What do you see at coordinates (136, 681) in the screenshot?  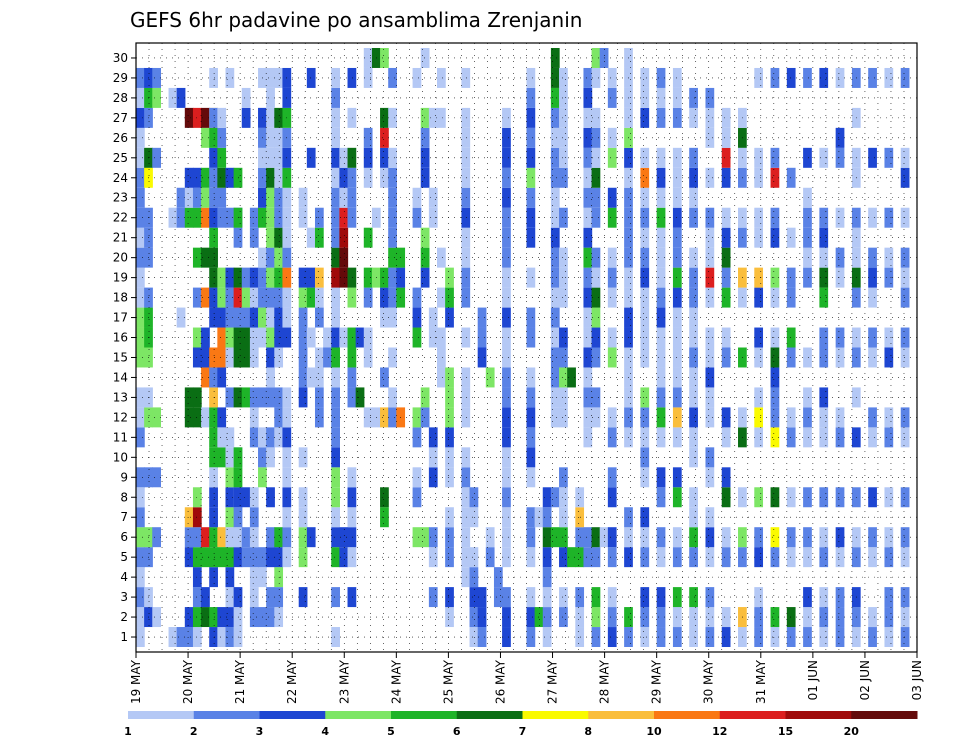 I see `x-tick-label: 19 MAY` at bounding box center [136, 681].